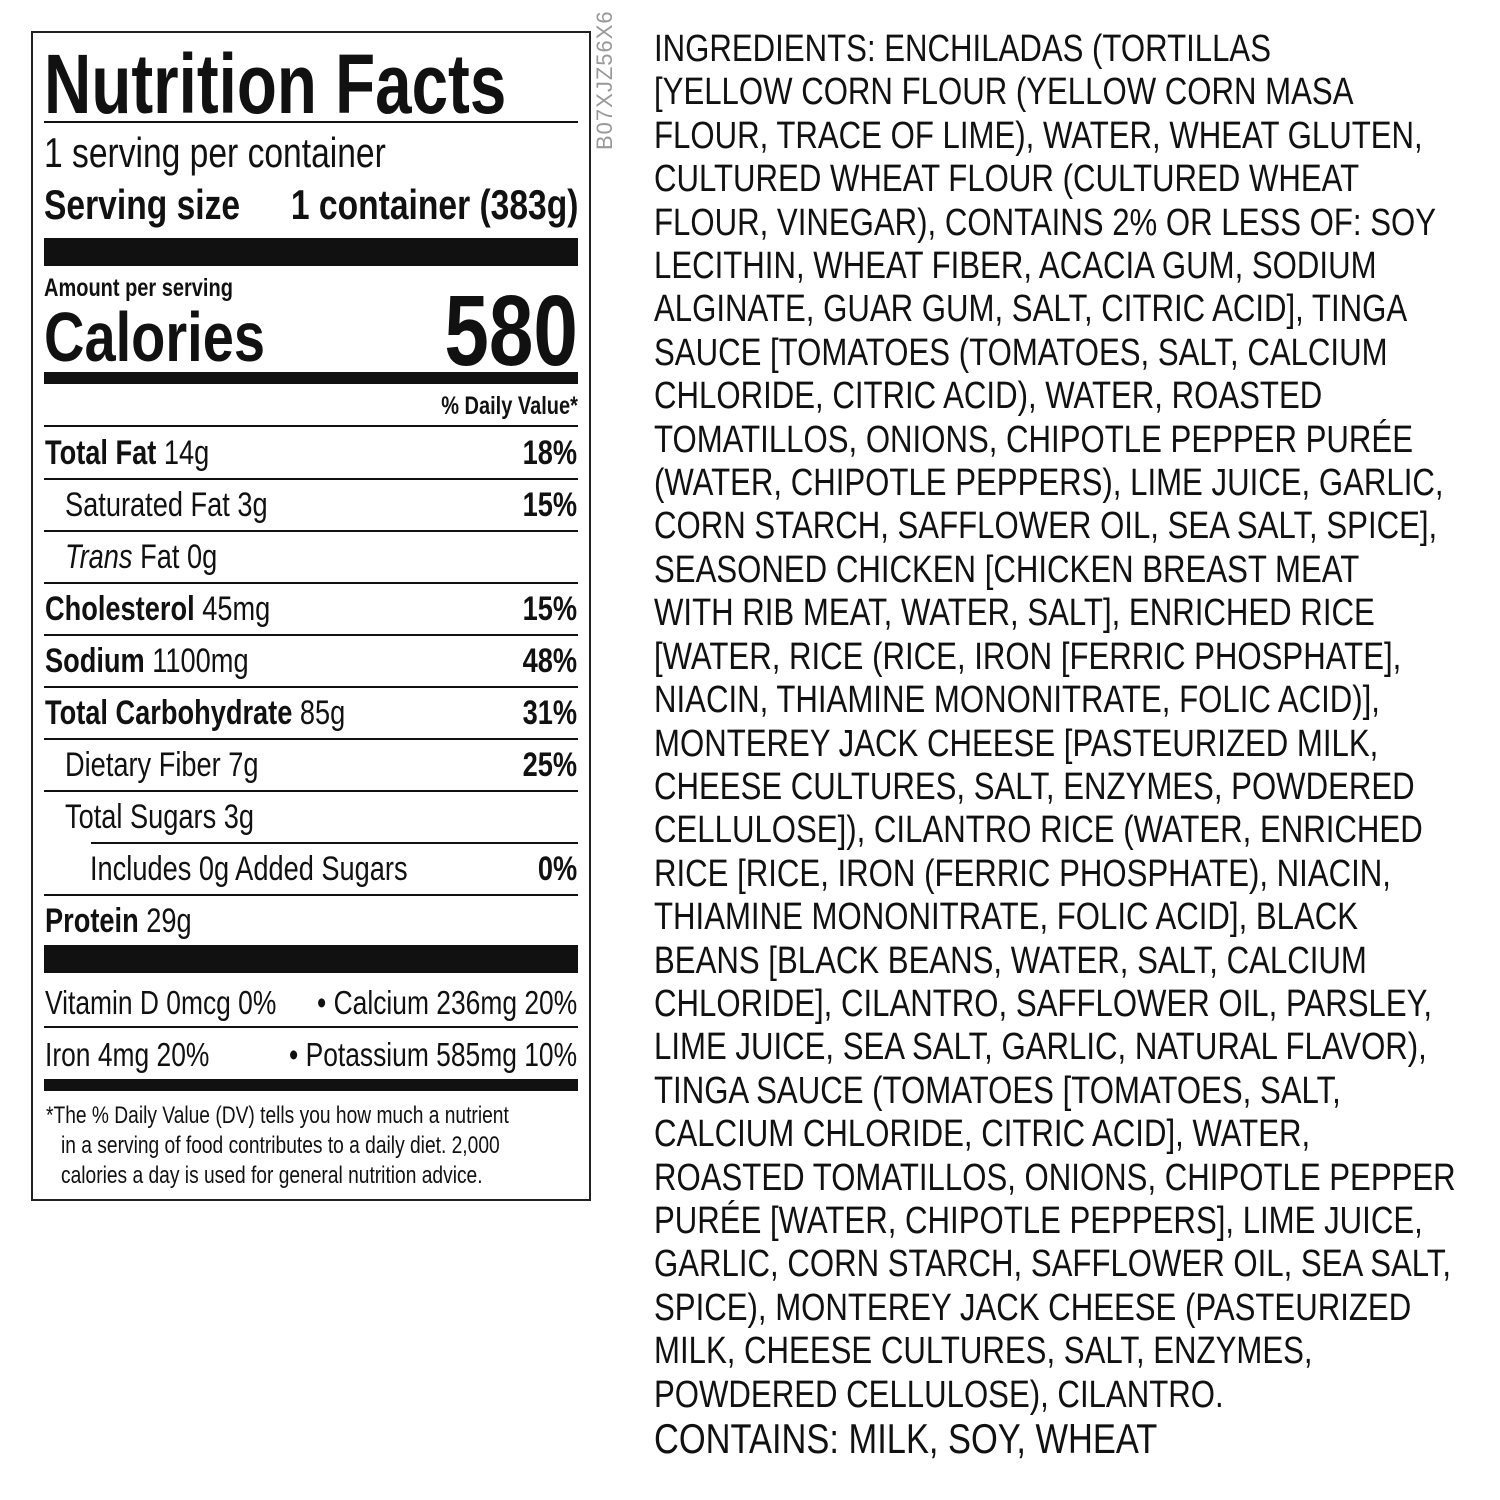 The width and height of the screenshot is (1500, 1500). Describe the element at coordinates (311, 1002) in the screenshot. I see `vitamin-row: Vitamin D 0mcg 0% • Calcium 236mg 20%` at that location.